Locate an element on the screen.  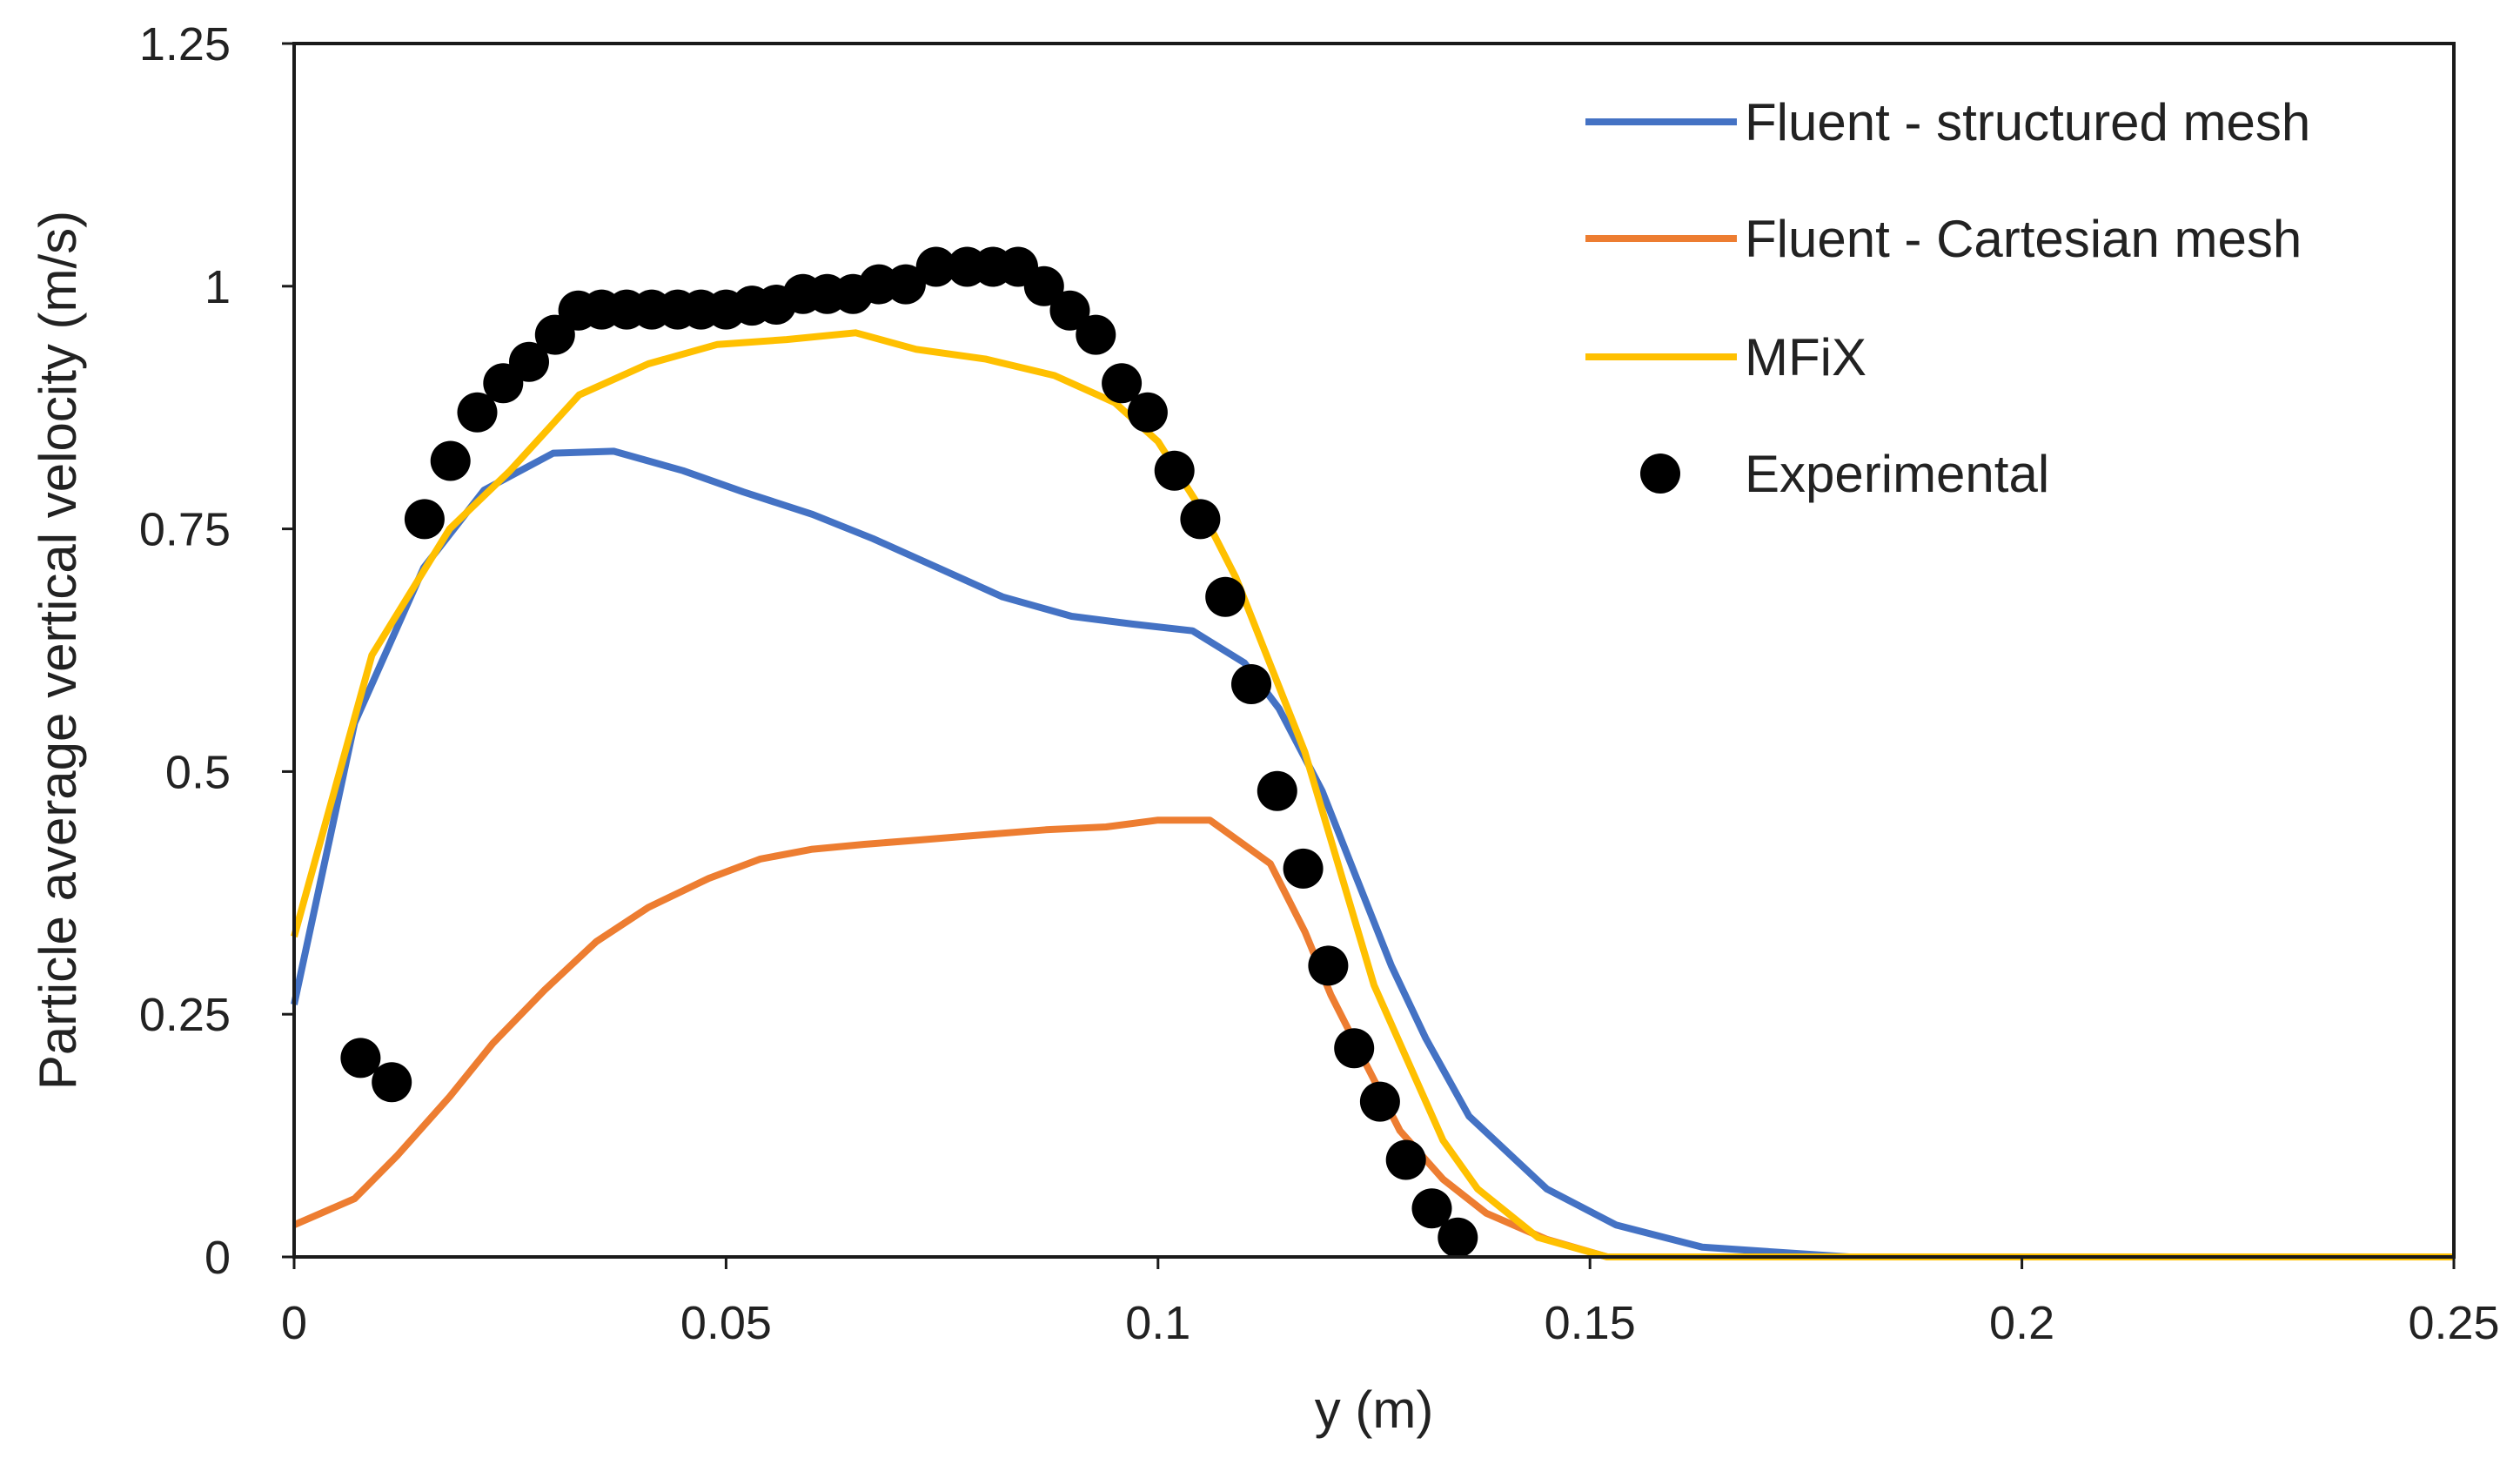
x-tick-label: 0.2 is located at coordinates (2021, 1323).